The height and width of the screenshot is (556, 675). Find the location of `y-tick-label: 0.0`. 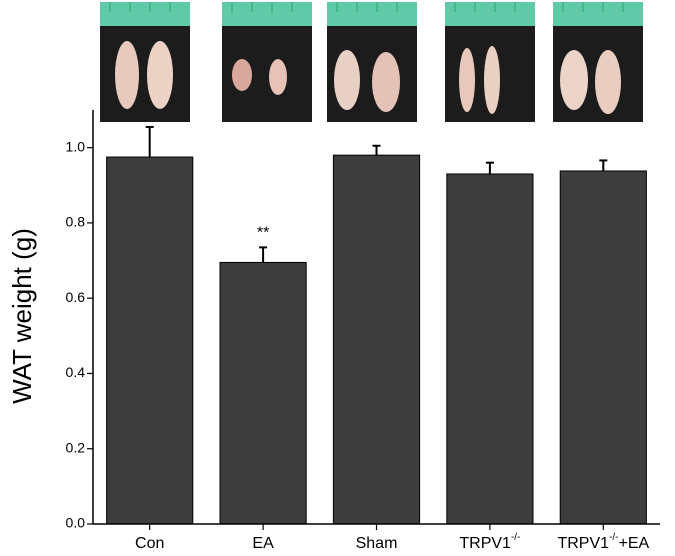

y-tick-label: 0.0 is located at coordinates (76, 523).